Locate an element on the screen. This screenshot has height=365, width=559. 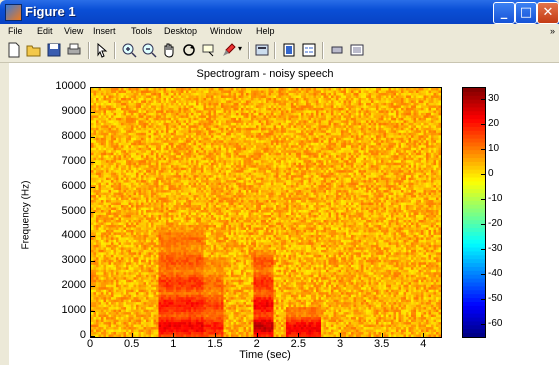
menu-insert: Insert is located at coordinates (104, 31).